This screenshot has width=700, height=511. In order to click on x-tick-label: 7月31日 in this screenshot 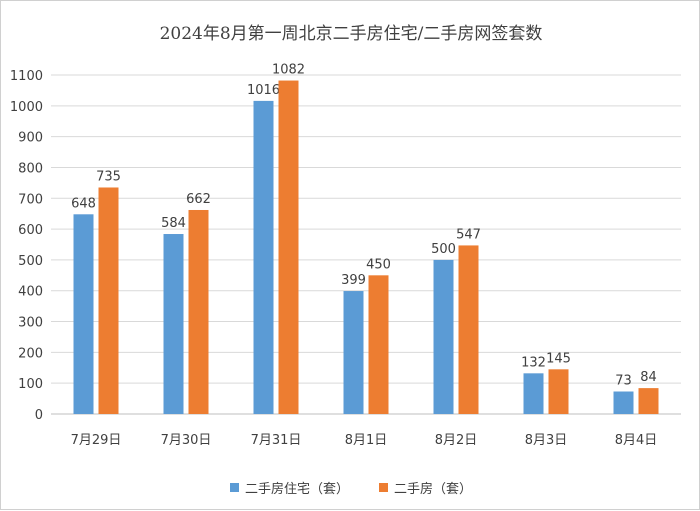, I will do `click(276, 440)`.